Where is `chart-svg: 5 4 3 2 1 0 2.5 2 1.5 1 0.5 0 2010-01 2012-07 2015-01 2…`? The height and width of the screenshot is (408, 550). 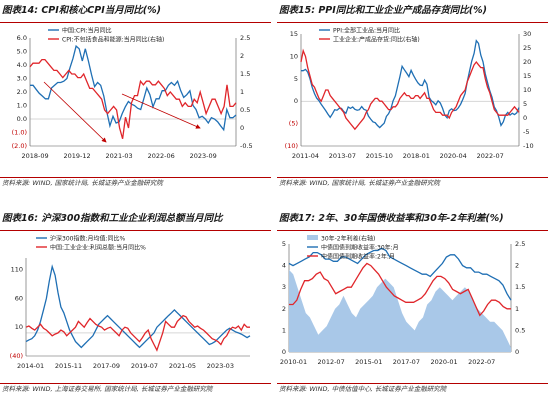
chart-svg: 5 4 3 2 1 0 2.5 2 1.5 1 0.5 0 2010-01 2012-07 2015-01 2… is located at coordinates (402, 300).